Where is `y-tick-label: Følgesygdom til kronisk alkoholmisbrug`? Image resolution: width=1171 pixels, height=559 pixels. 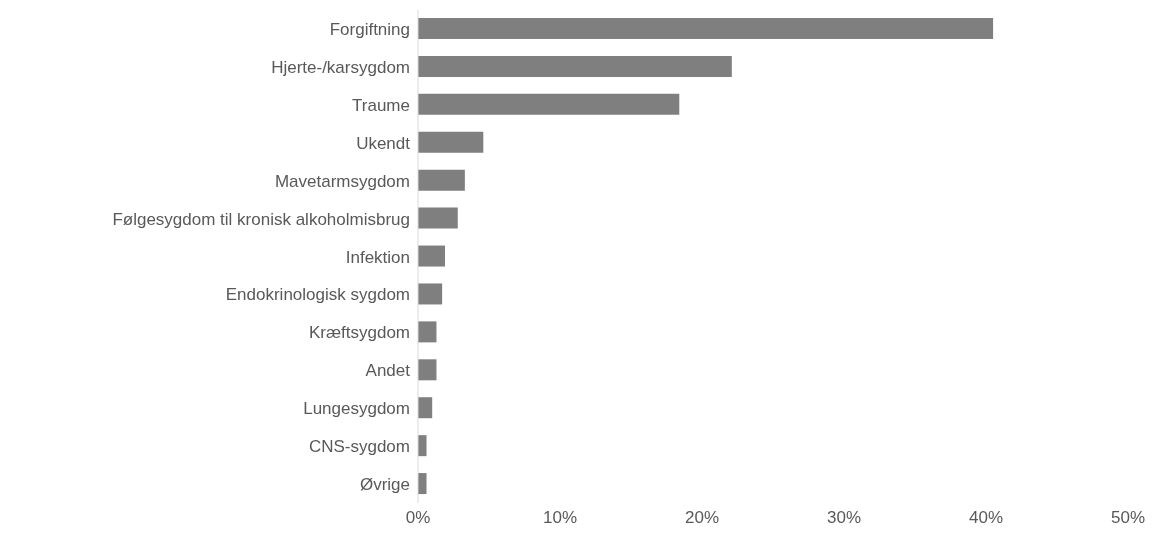 y-tick-label: Følgesygdom til kronisk alkoholmisbrug is located at coordinates (261, 219).